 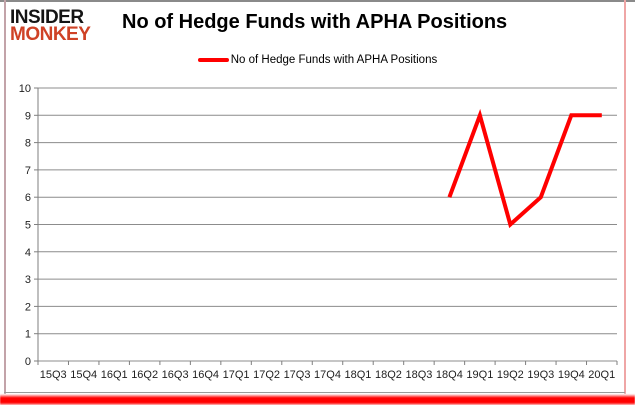 What do you see at coordinates (28, 307) in the screenshot?
I see `svg-text: 2` at bounding box center [28, 307].